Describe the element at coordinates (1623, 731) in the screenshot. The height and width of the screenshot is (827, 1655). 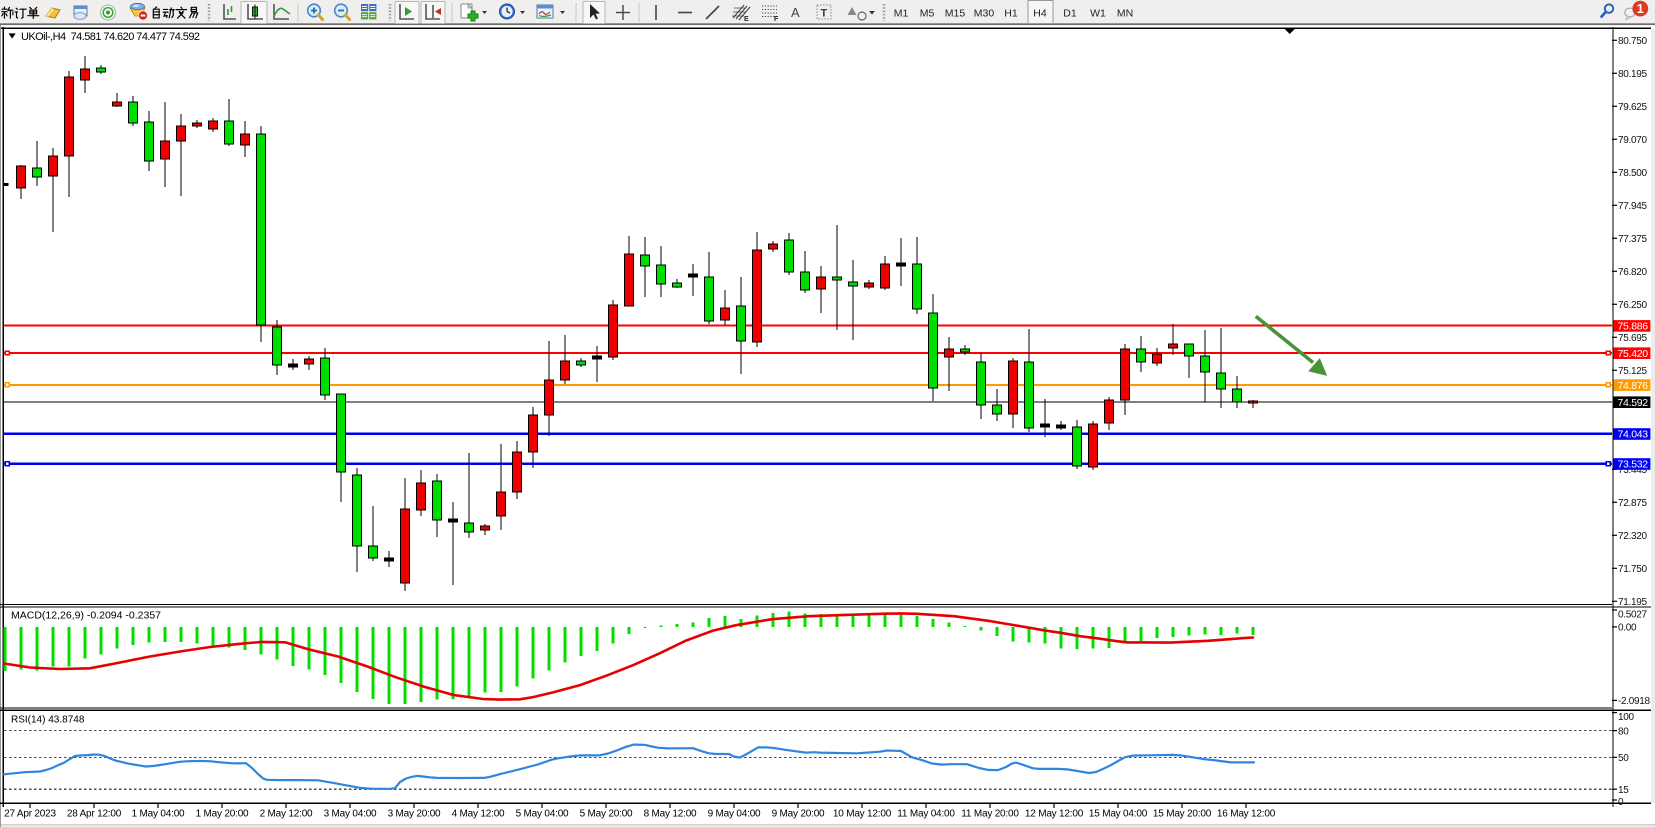
I see `svg-text: 80` at that location.